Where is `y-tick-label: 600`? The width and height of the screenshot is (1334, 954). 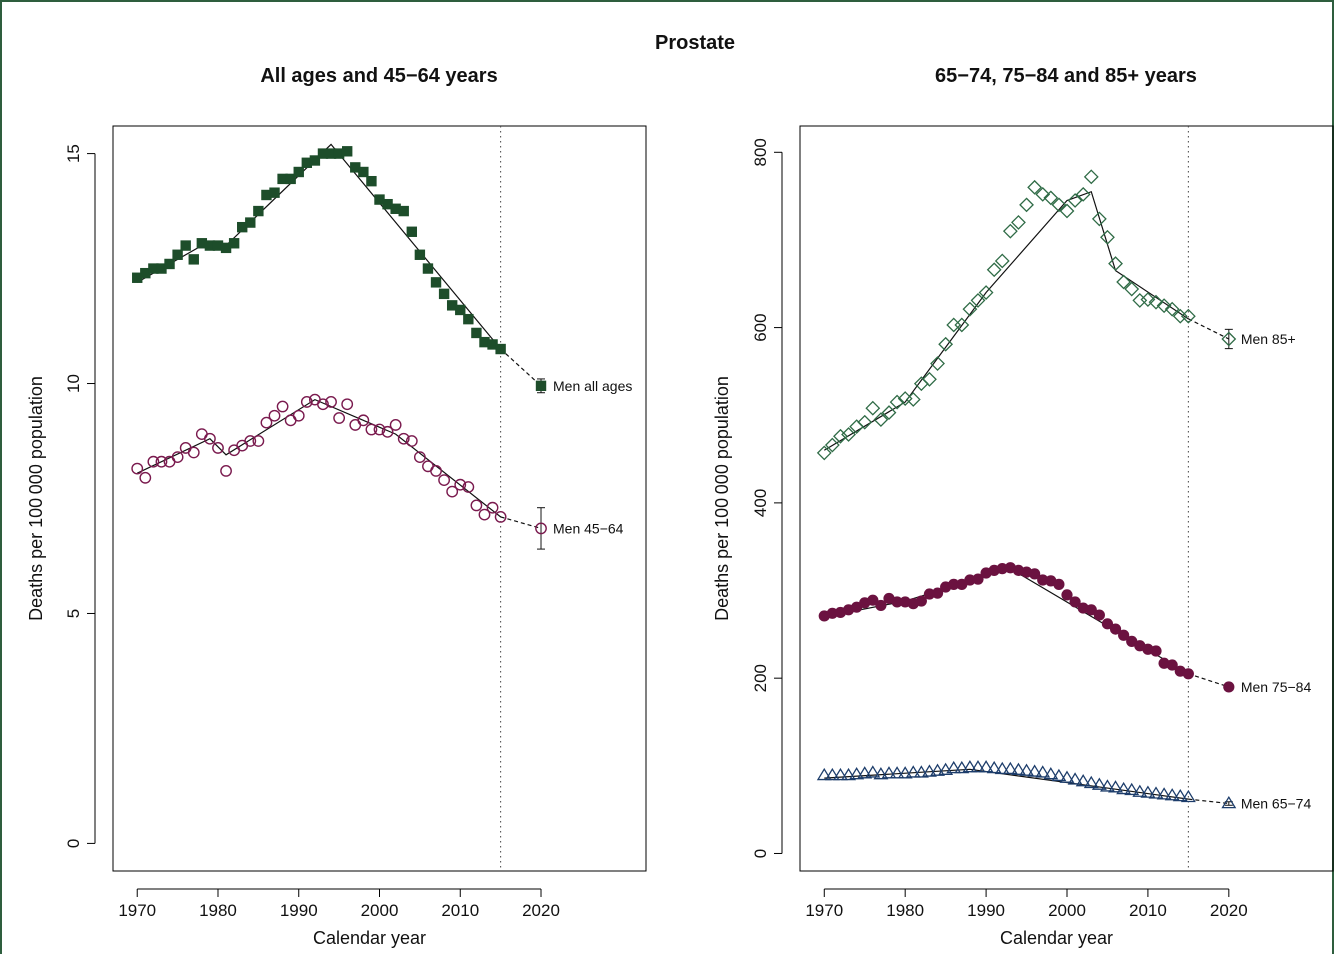 y-tick-label: 600 is located at coordinates (760, 327).